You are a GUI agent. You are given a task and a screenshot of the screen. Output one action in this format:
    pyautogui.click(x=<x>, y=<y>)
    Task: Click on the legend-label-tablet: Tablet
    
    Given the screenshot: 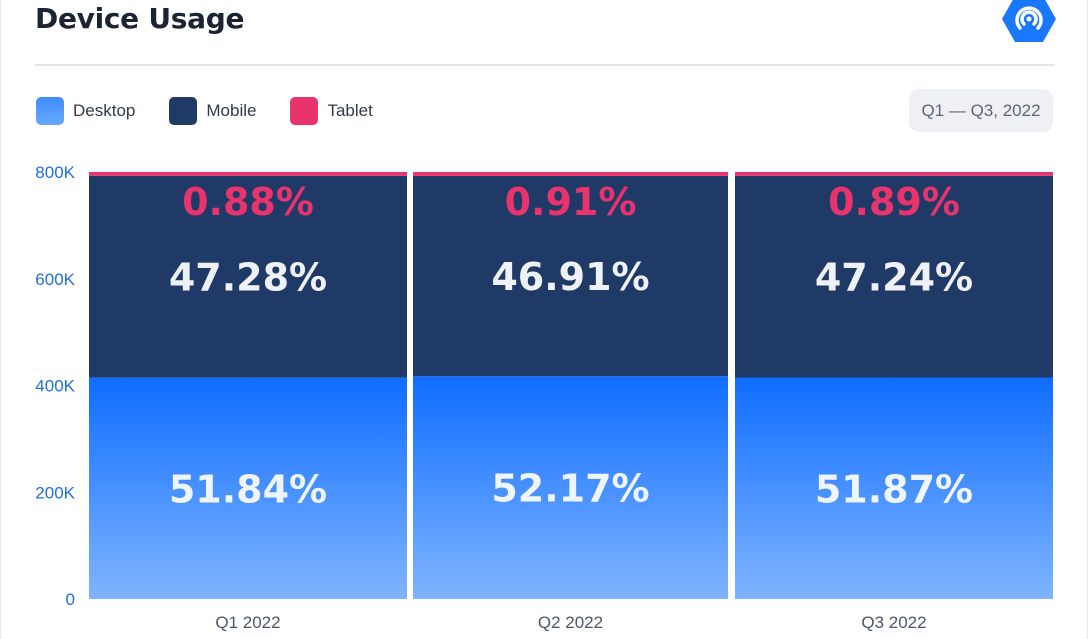 What is the action you would take?
    pyautogui.click(x=350, y=110)
    